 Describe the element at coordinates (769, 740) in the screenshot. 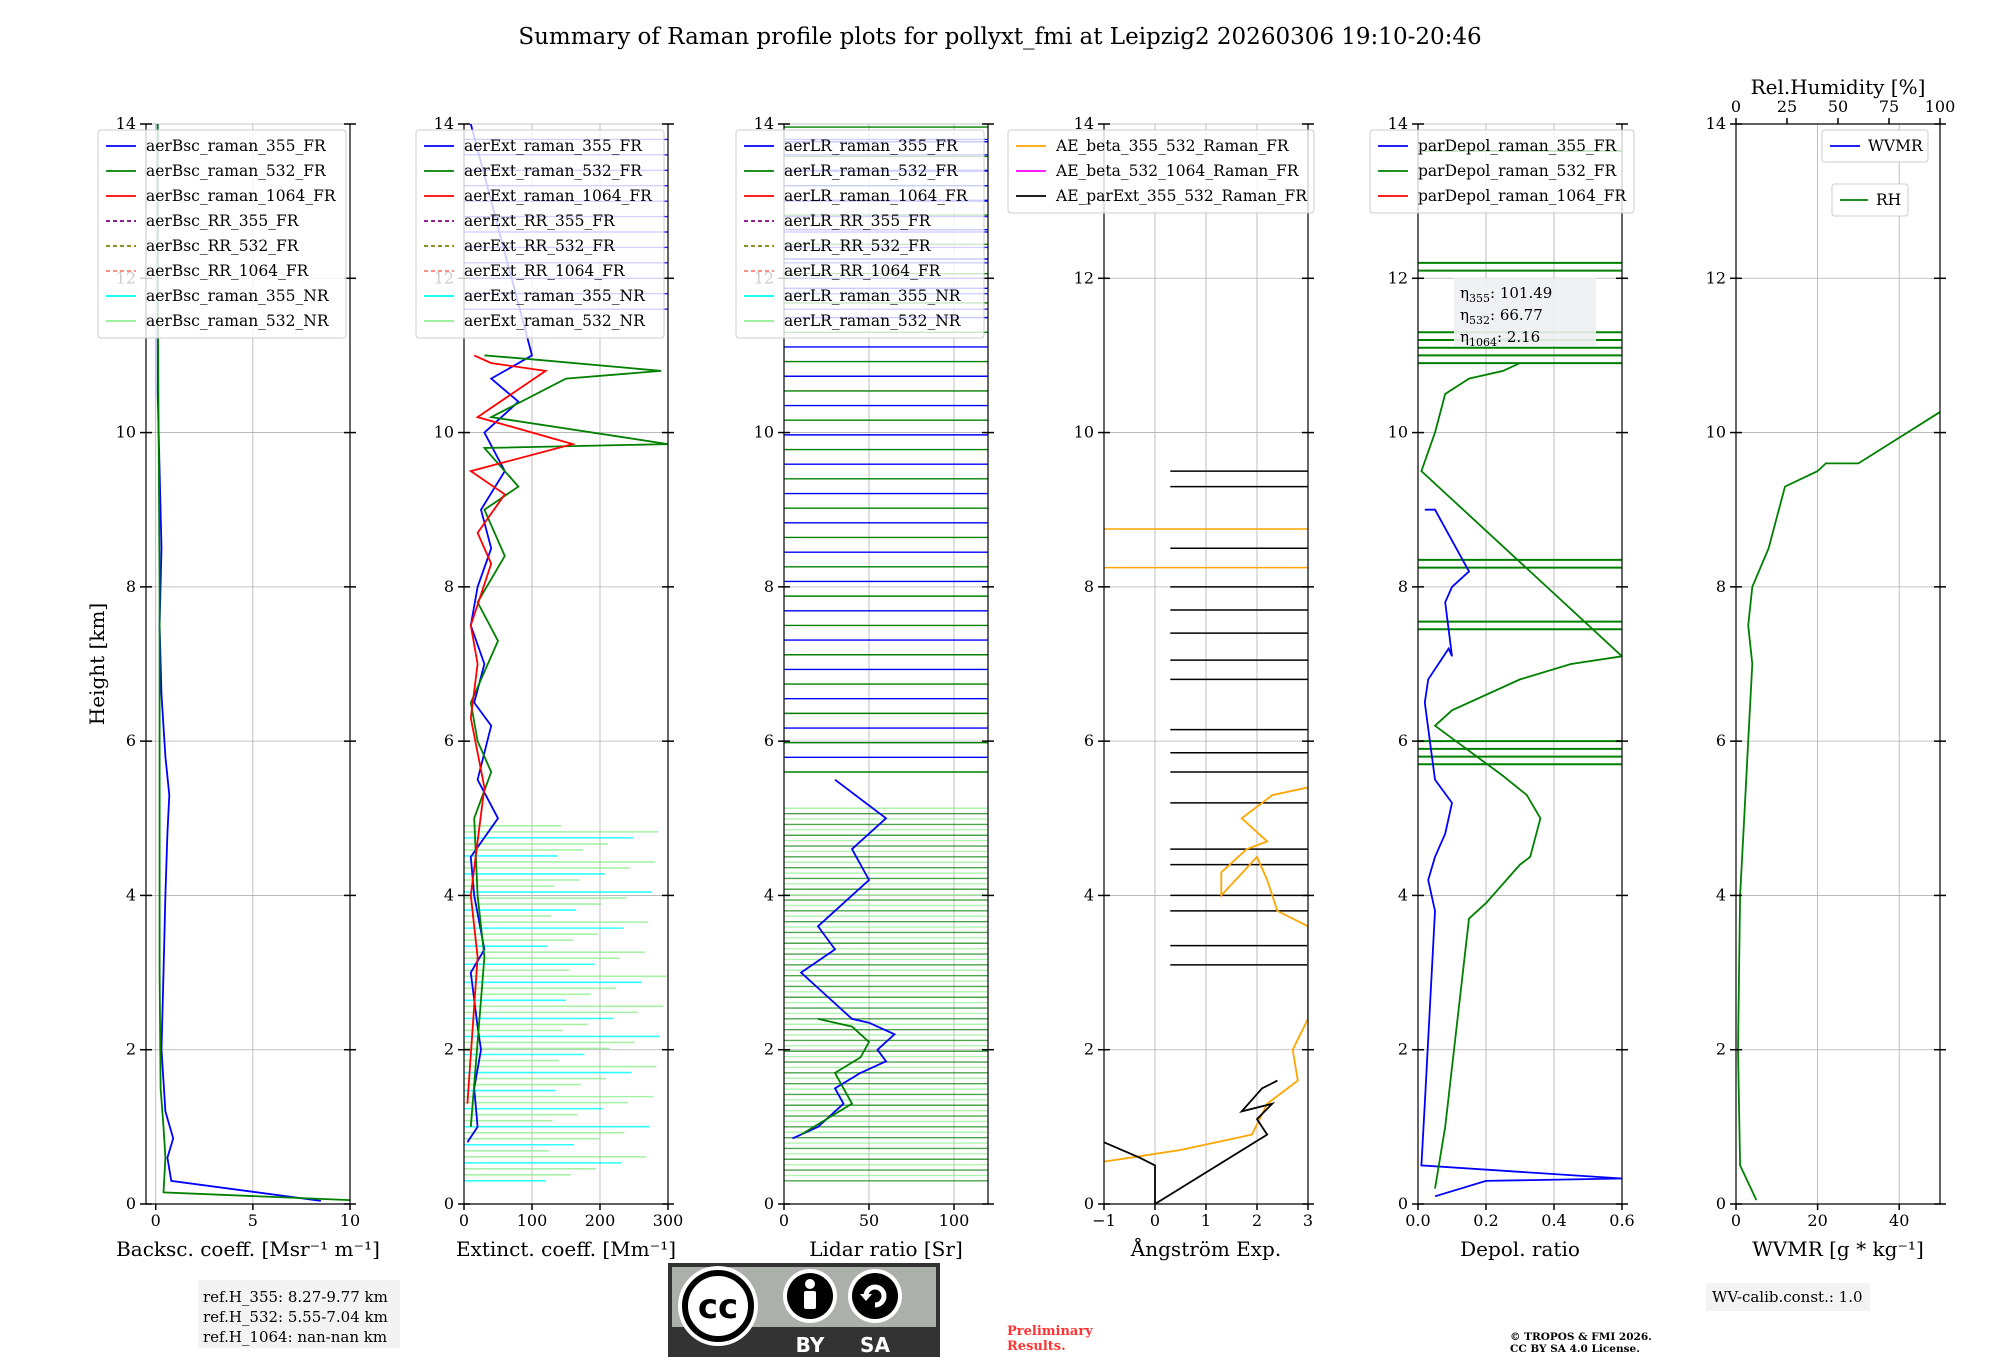

I see `y-tick-label: 6` at that location.